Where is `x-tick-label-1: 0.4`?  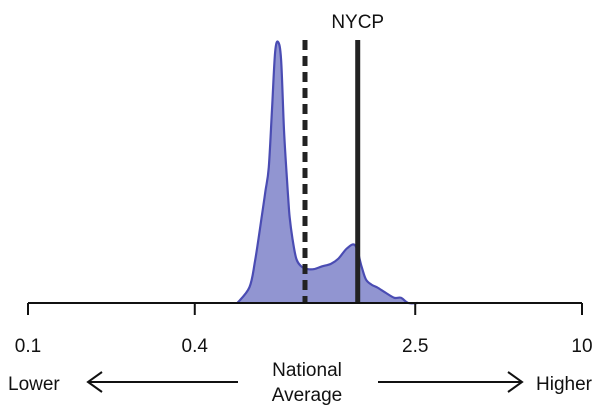 x-tick-label-1: 0.4 is located at coordinates (195, 346).